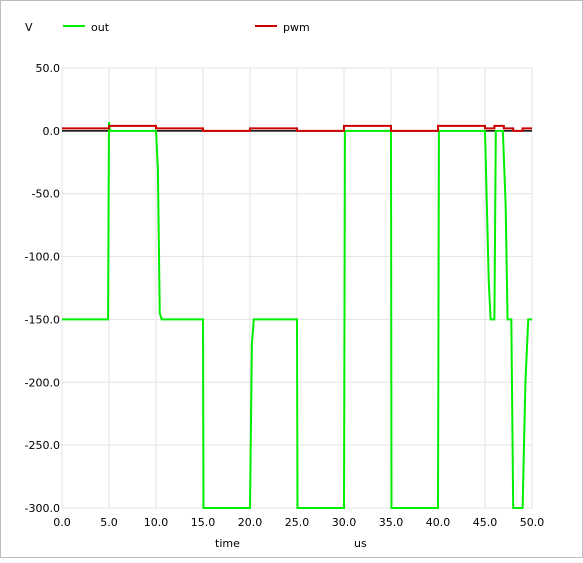 The height and width of the screenshot is (563, 583). I want to click on y-tick-label: -300.0, so click(42, 508).